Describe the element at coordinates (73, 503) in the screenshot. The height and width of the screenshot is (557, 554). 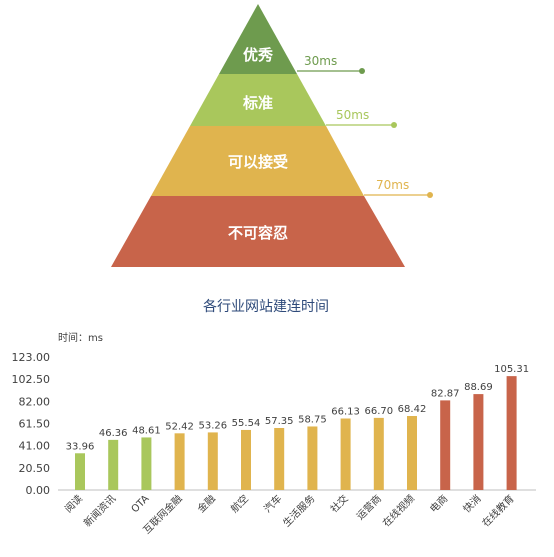
I see `x-category-label: 阅读` at that location.